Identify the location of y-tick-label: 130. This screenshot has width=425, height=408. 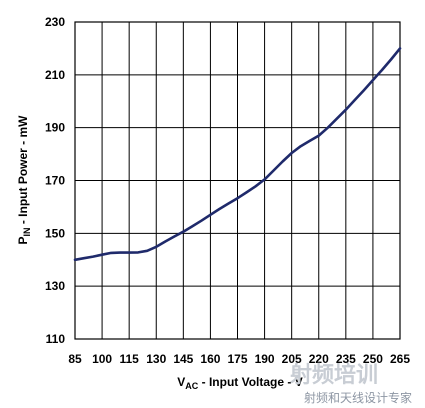
(55, 286).